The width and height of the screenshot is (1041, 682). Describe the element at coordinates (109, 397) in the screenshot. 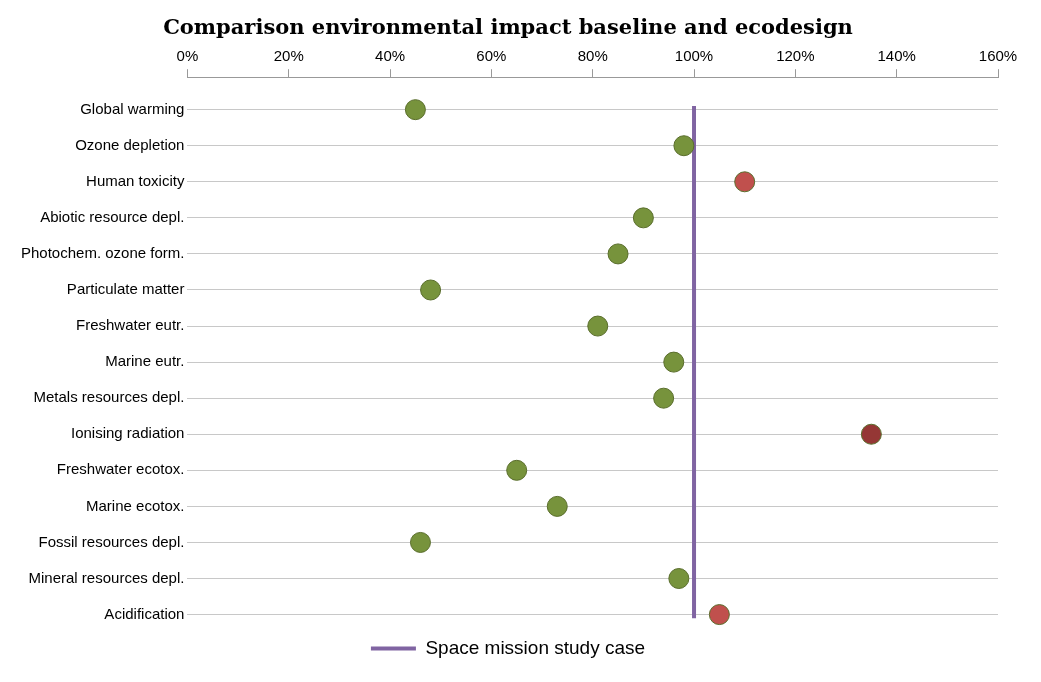

I see `y-tick-label: Metals resources depl.` at that location.